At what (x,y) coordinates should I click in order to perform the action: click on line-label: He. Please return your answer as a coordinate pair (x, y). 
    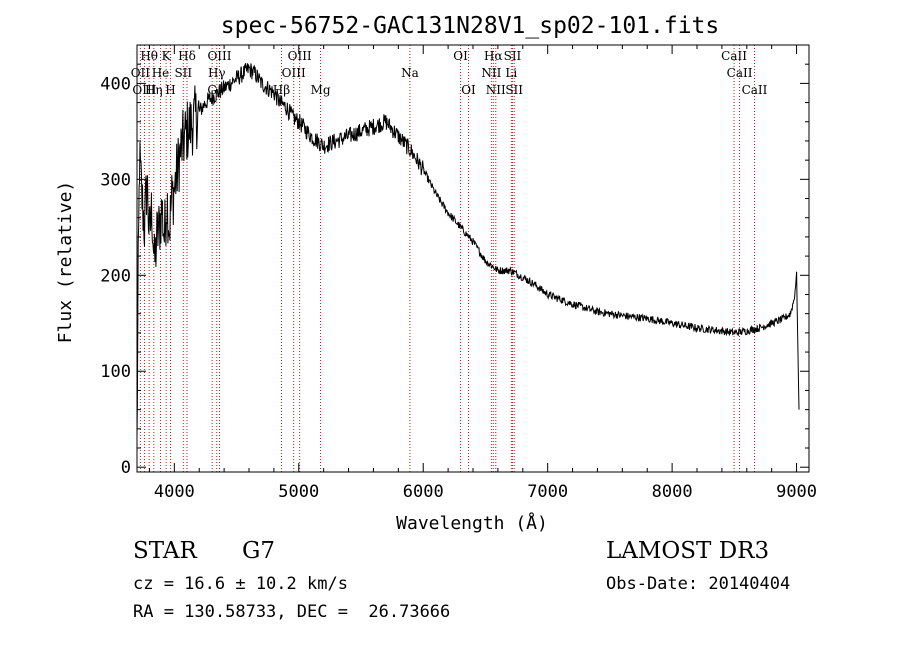
    Looking at the image, I should click on (161, 73).